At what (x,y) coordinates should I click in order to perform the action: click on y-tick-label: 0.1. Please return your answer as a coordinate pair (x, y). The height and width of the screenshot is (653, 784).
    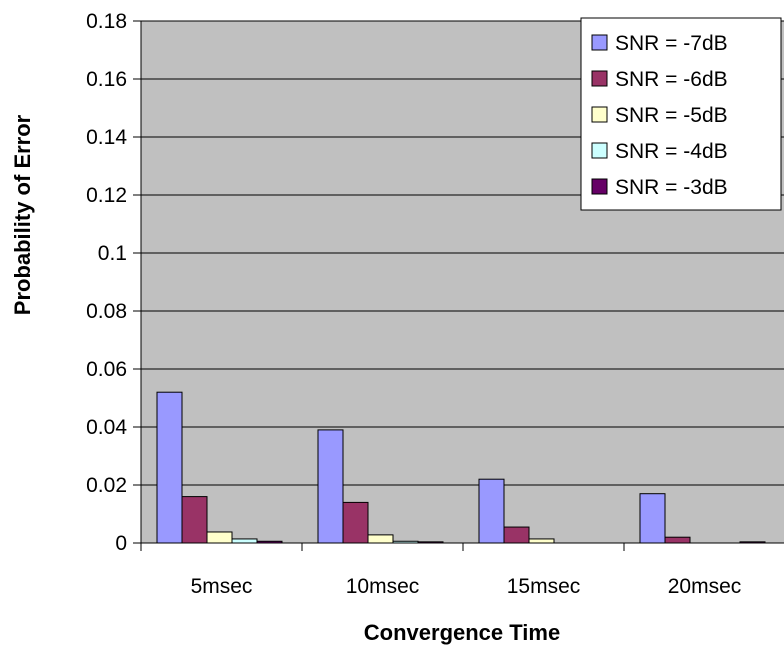
    Looking at the image, I should click on (112, 253).